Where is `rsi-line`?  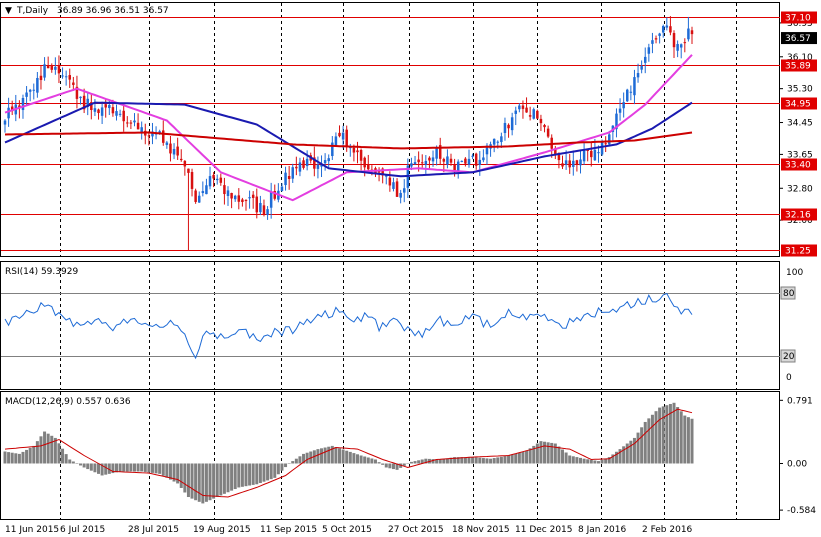
rsi-line is located at coordinates (348, 326).